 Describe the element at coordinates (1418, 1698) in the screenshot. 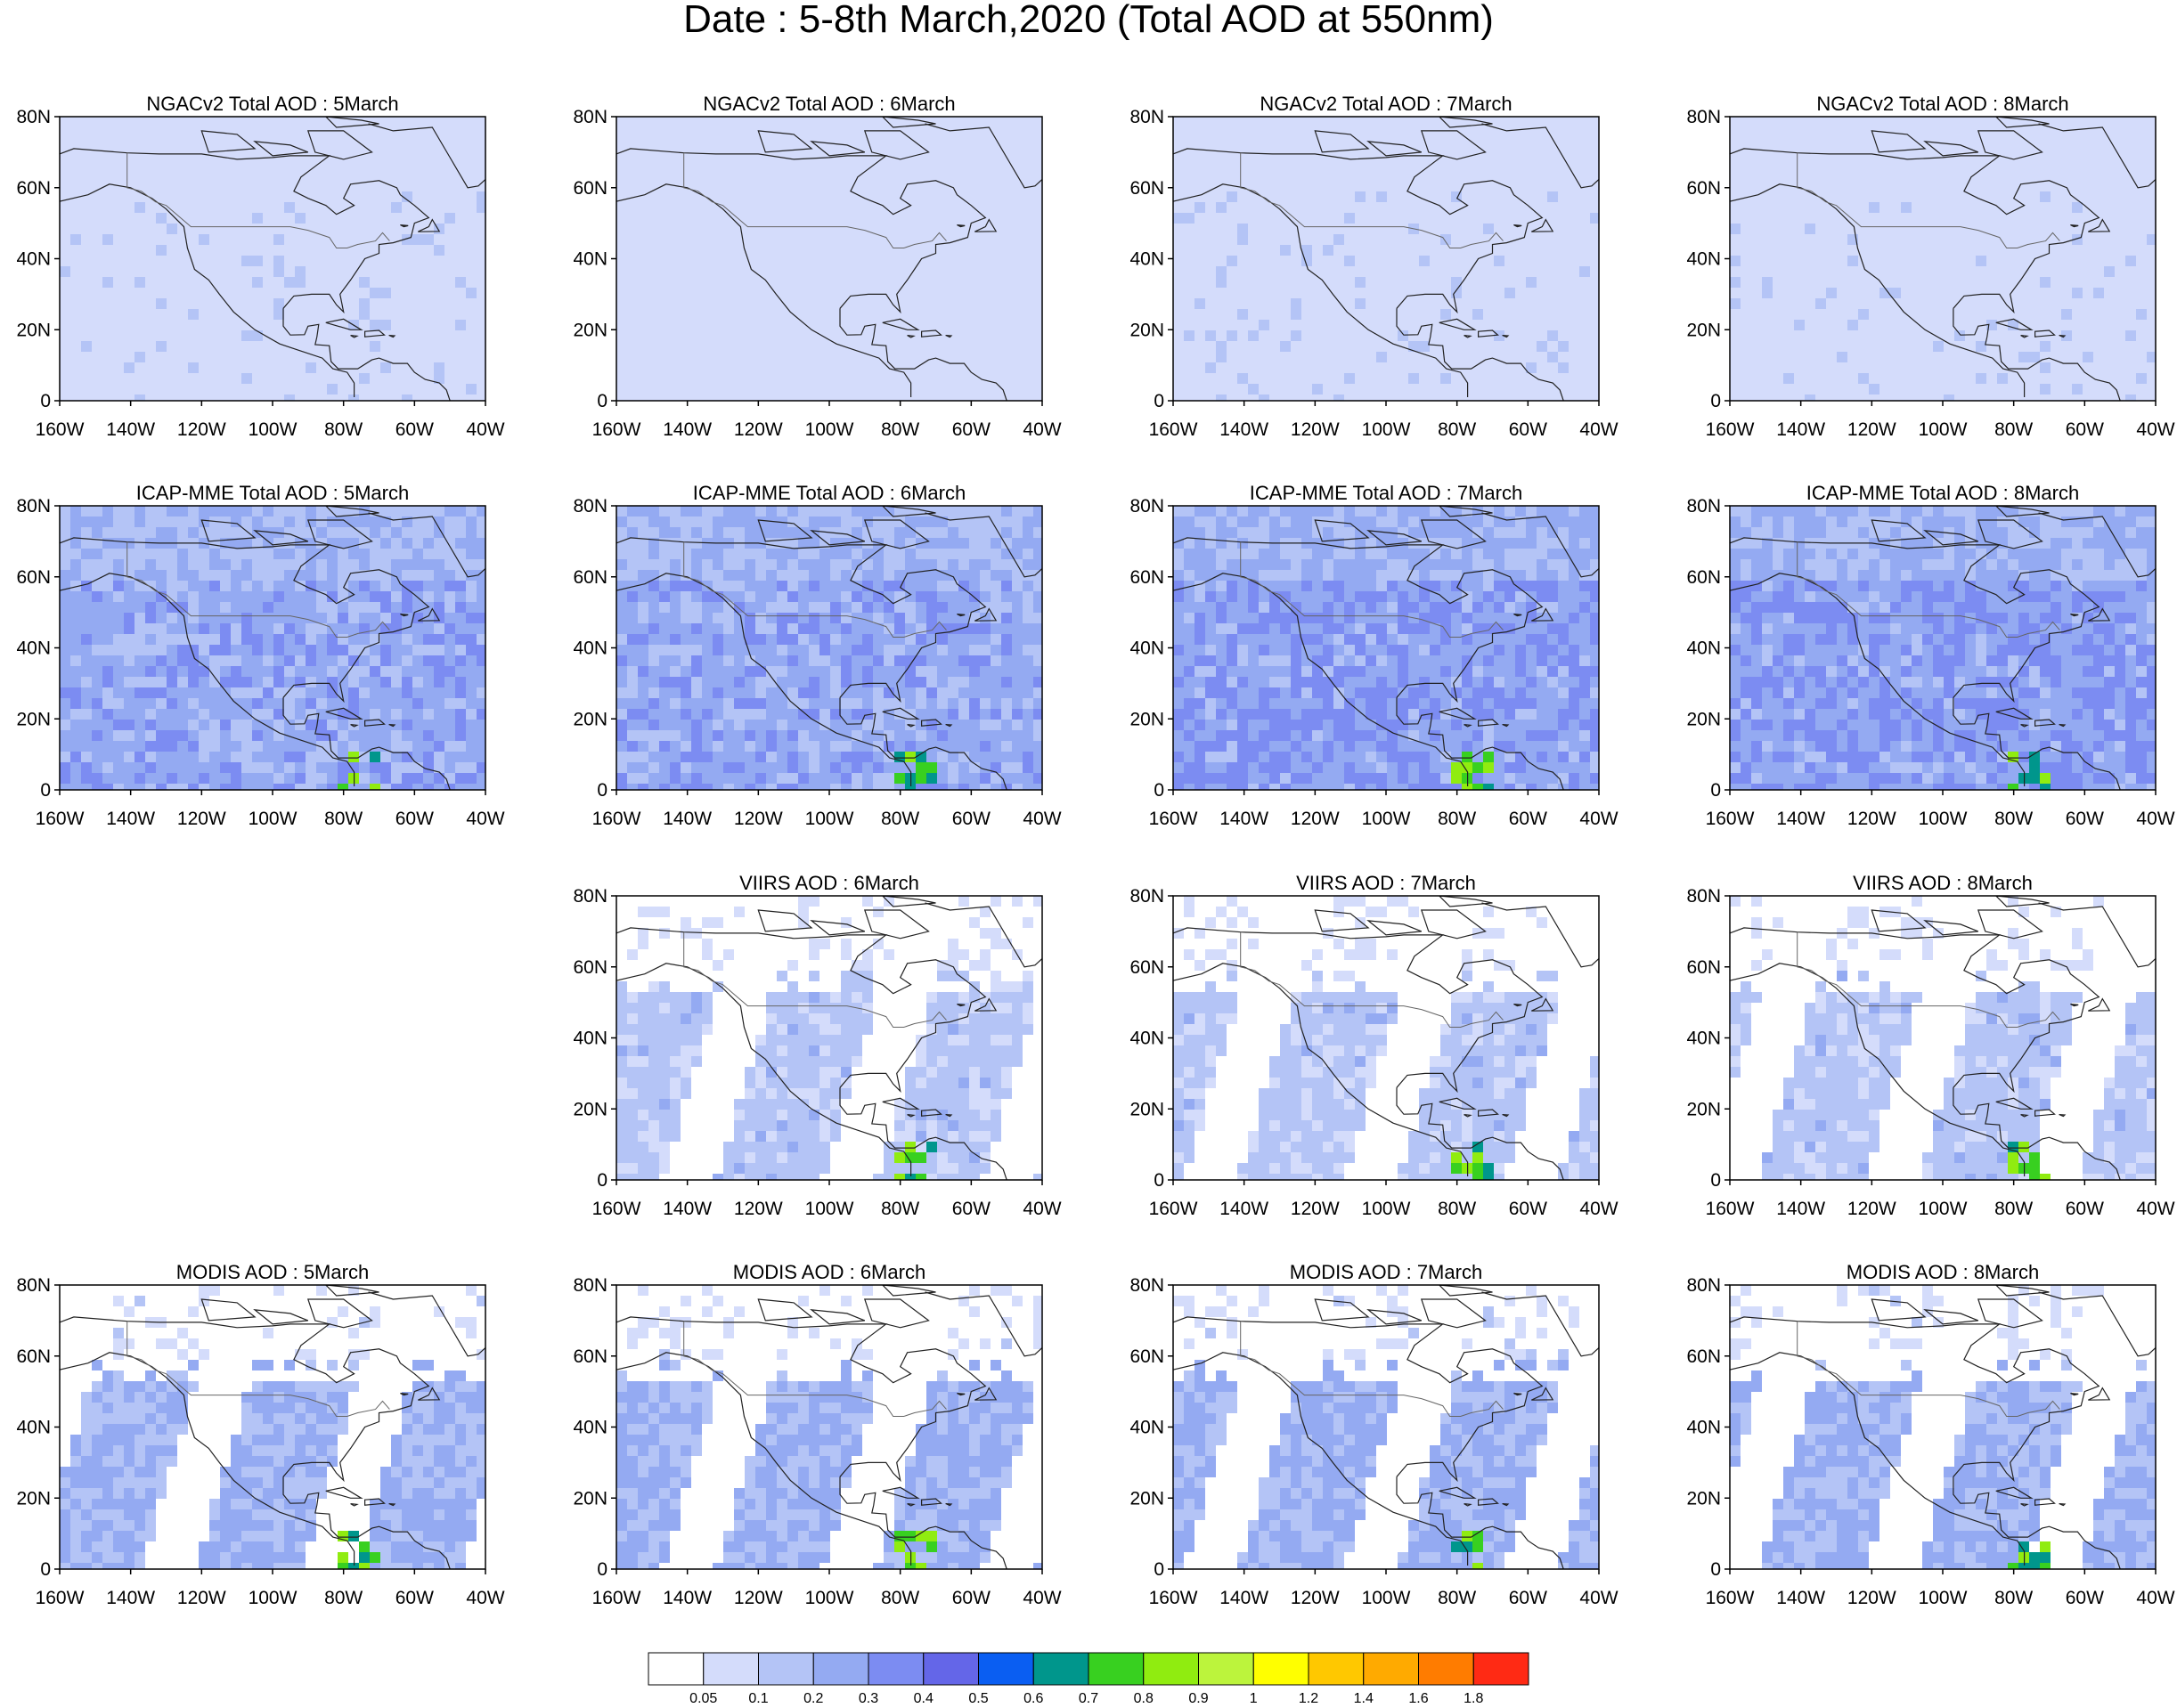

I see `colorbar-label: 1.6` at that location.